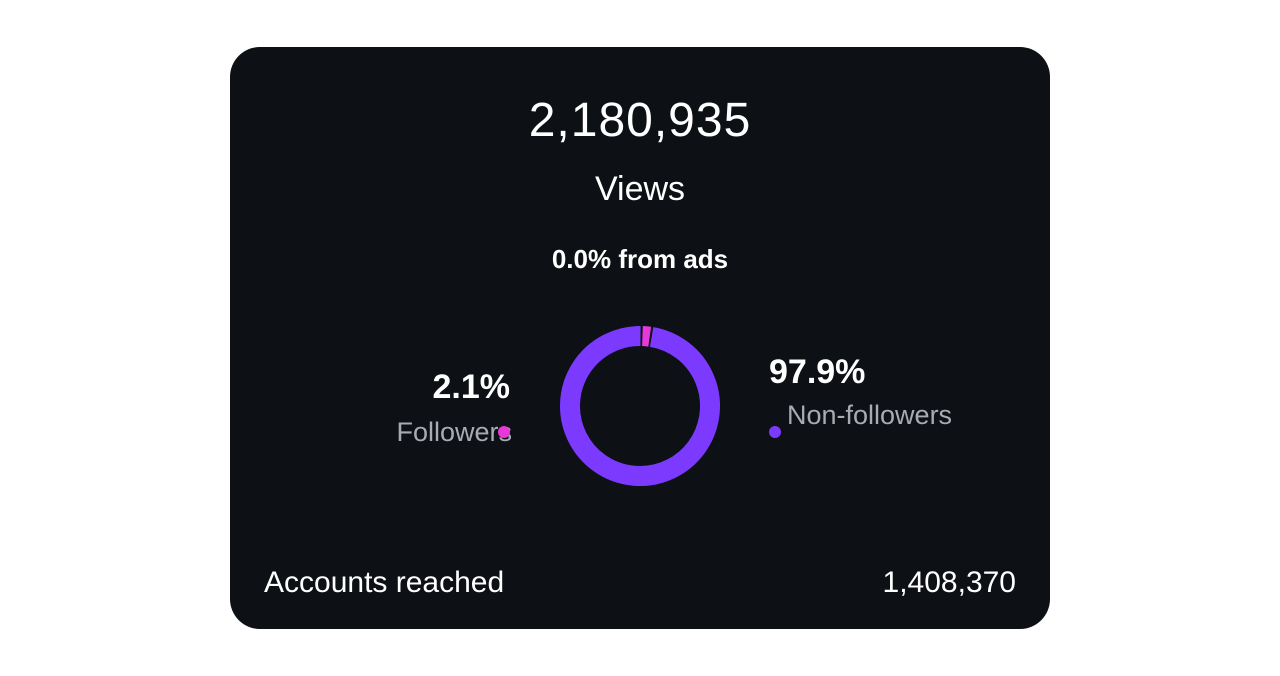 Image resolution: width=1280 pixels, height=676 pixels. I want to click on ads-percentage-text: 0.0% from ads, so click(640, 259).